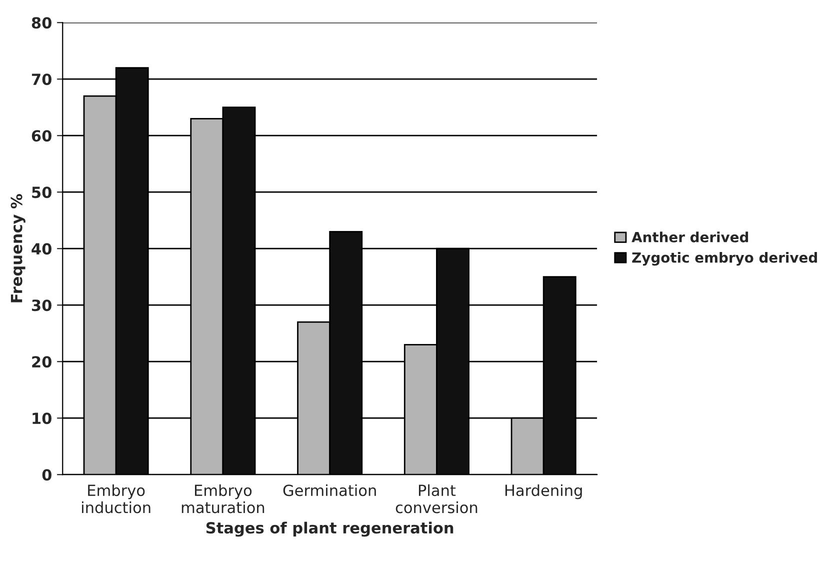 The image size is (835, 565). Describe the element at coordinates (42, 306) in the screenshot. I see `y-tick-label: 30` at that location.